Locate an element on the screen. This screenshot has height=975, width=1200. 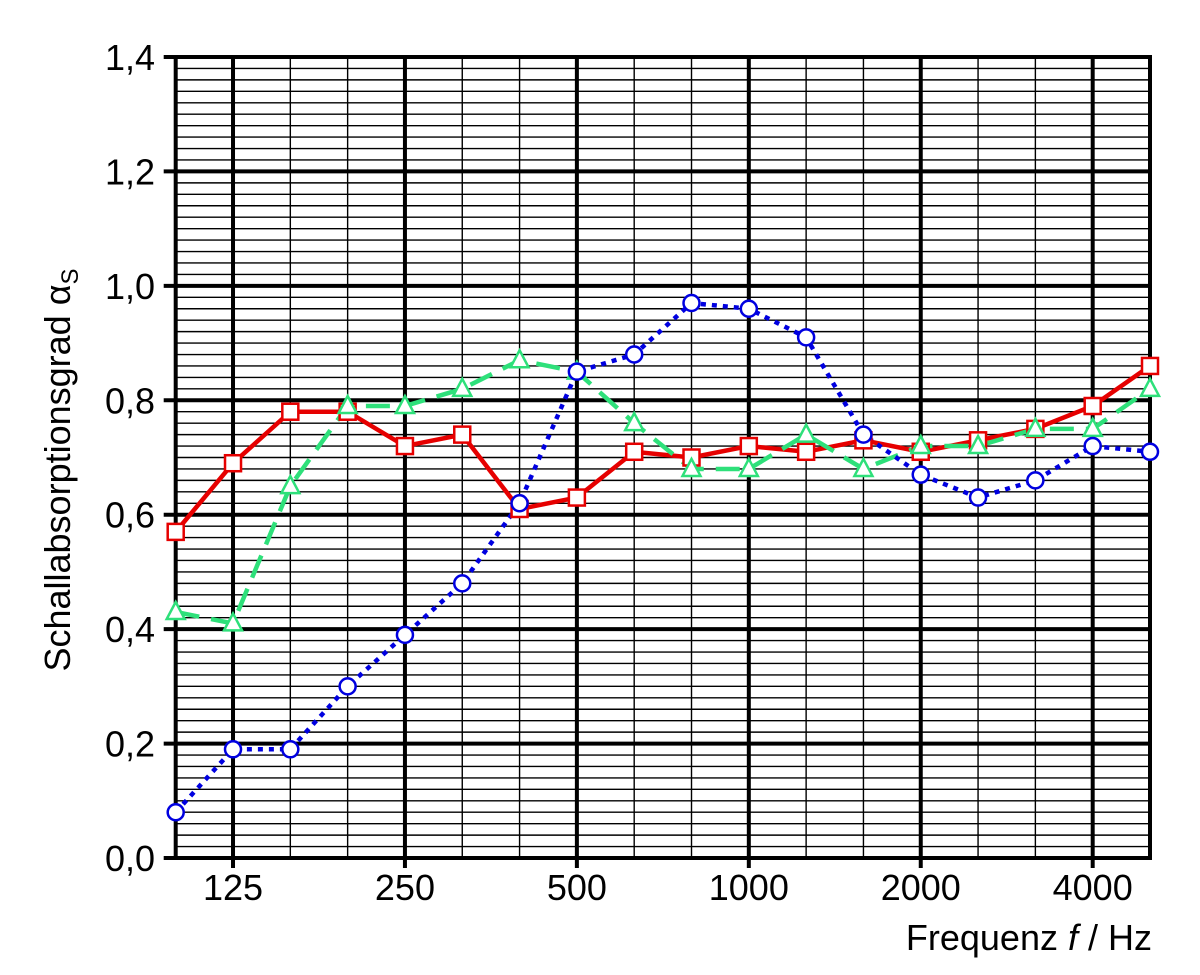
y-axis-label: Schallabsorptionsgrad αS is located at coordinates (60, 469).